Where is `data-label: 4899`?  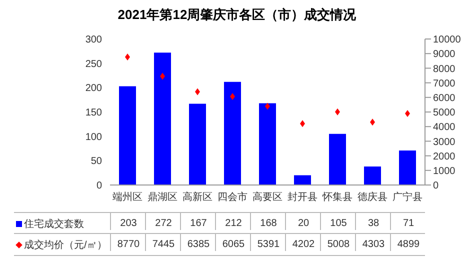 data-label: 4899 is located at coordinates (408, 242).